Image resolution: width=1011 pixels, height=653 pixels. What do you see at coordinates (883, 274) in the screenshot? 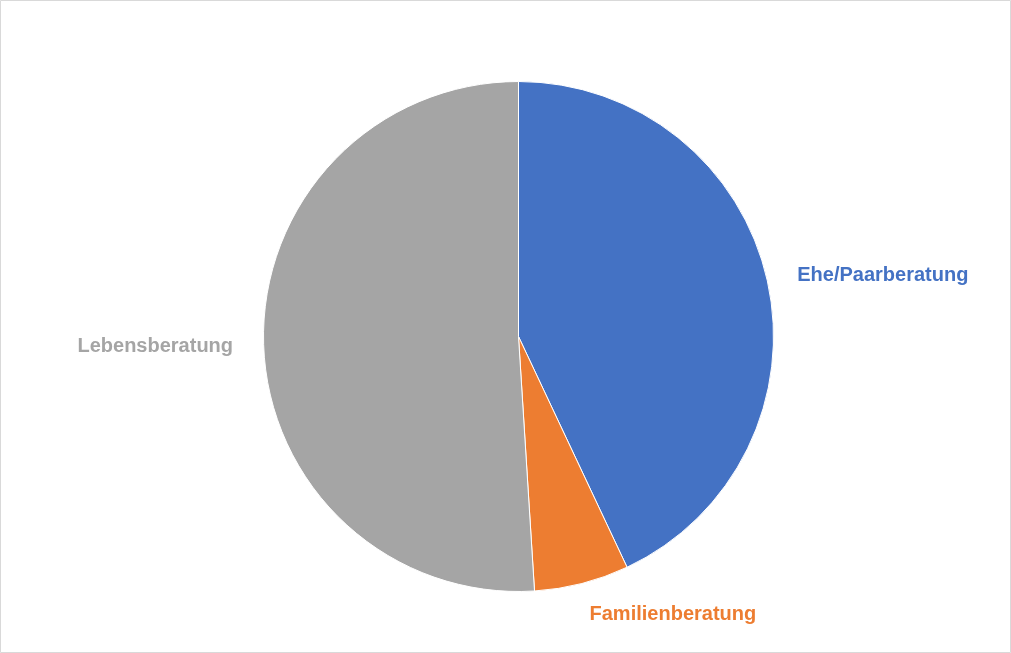
I see `slice-label: Ehe/Paarberatung` at bounding box center [883, 274].